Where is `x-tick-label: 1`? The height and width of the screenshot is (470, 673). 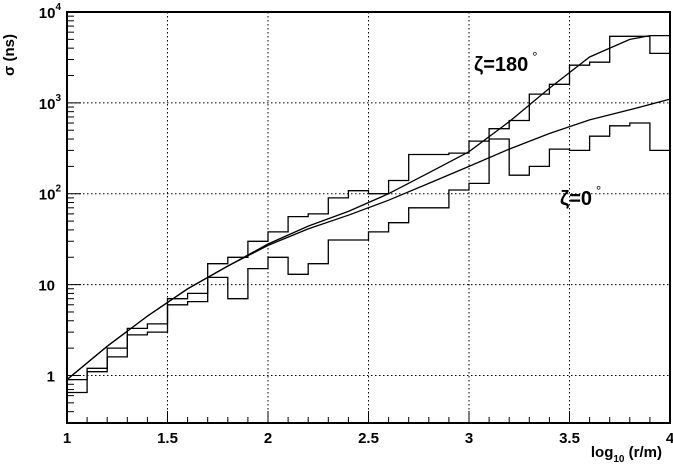
x-tick-label: 1 is located at coordinates (67, 438).